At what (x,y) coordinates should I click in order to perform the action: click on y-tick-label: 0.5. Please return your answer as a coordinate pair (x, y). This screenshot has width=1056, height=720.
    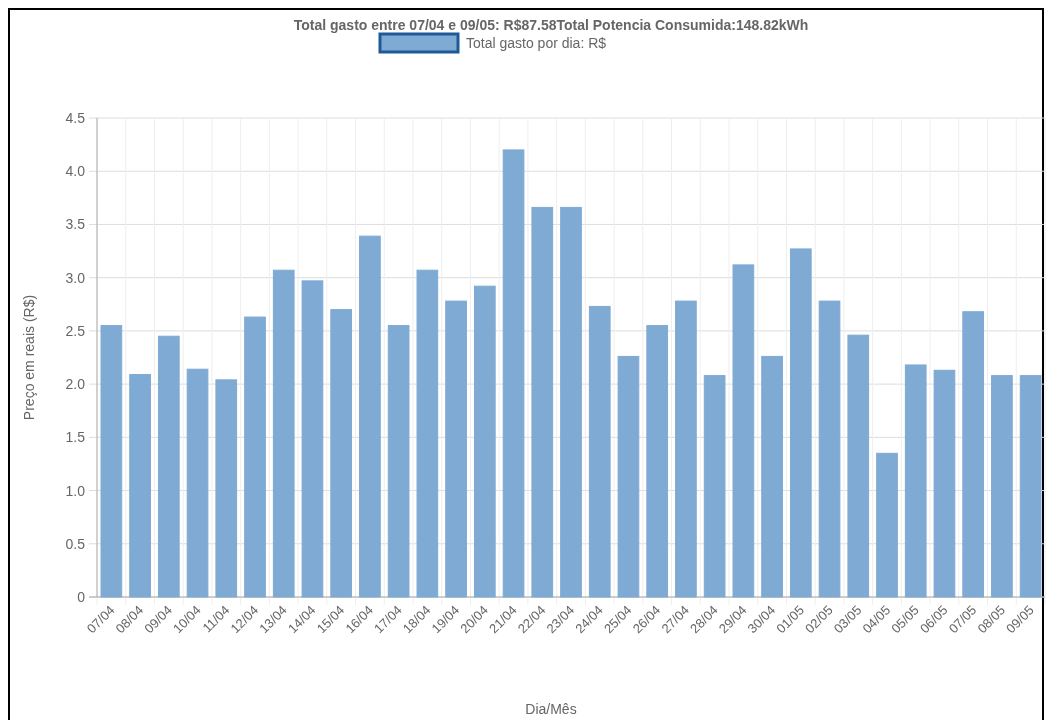
    Looking at the image, I should click on (75, 543).